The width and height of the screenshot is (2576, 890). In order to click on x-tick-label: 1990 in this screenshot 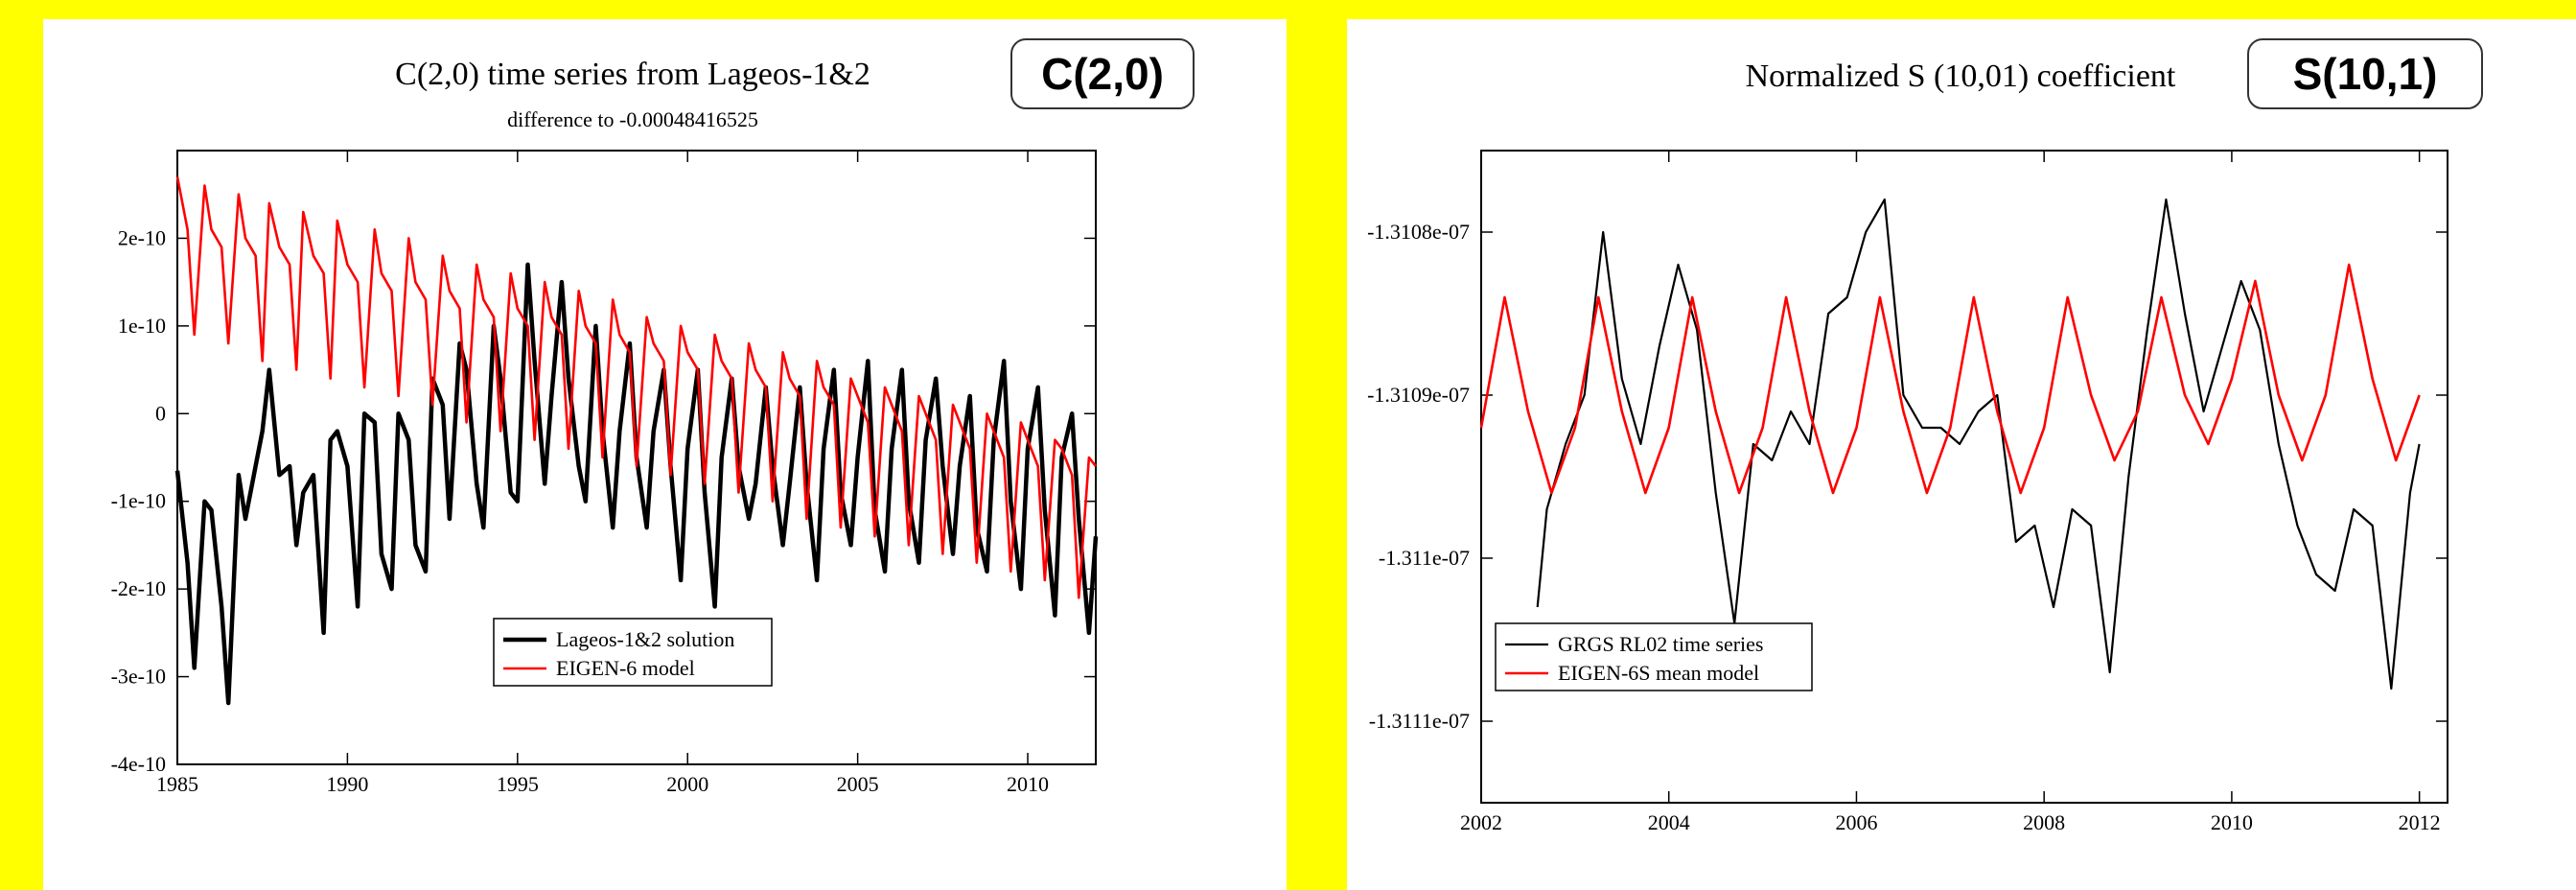, I will do `click(347, 784)`.